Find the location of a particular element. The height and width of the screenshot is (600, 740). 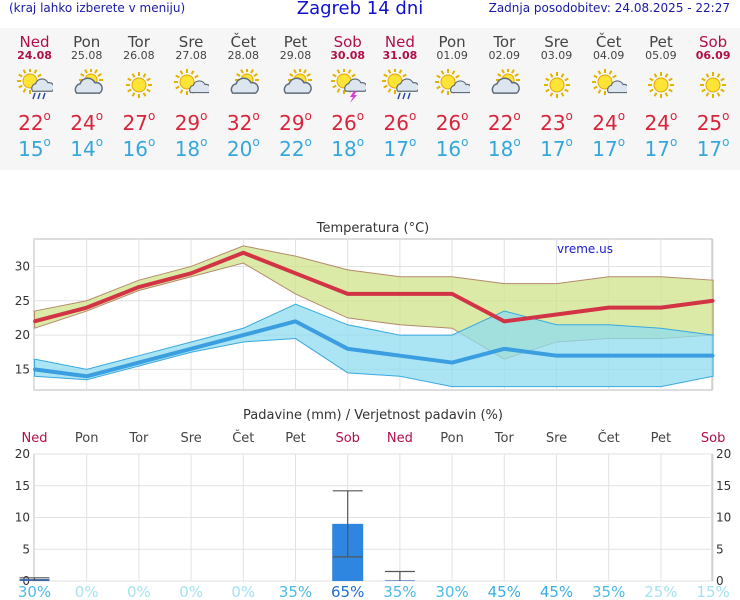

sun-cloud-rain-icon is located at coordinates (34, 84).